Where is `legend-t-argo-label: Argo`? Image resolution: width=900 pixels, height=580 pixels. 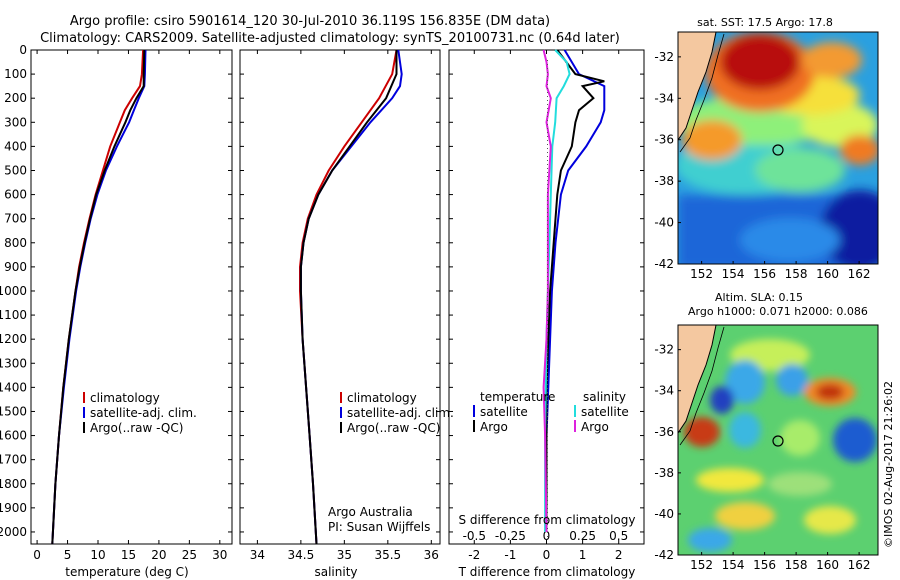
legend-t-argo-label: Argo is located at coordinates (494, 427).